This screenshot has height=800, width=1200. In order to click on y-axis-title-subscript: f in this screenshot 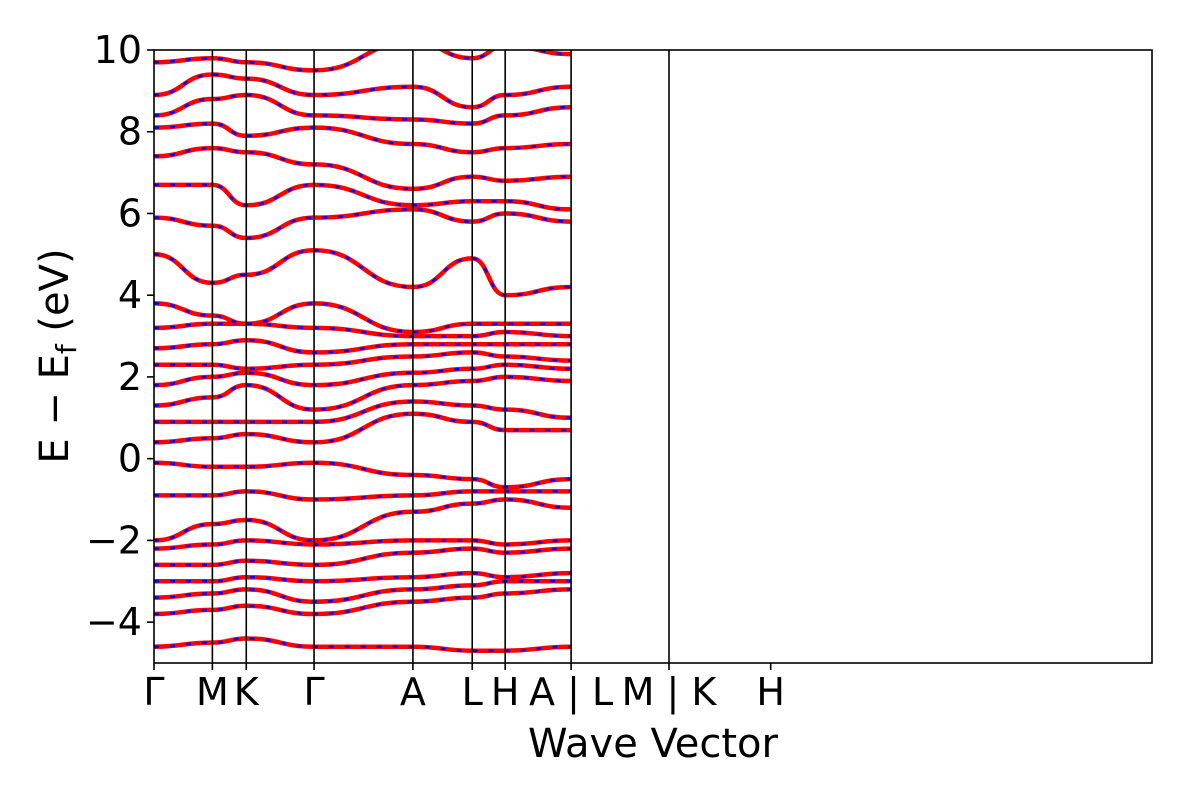, I will do `click(66, 348)`.